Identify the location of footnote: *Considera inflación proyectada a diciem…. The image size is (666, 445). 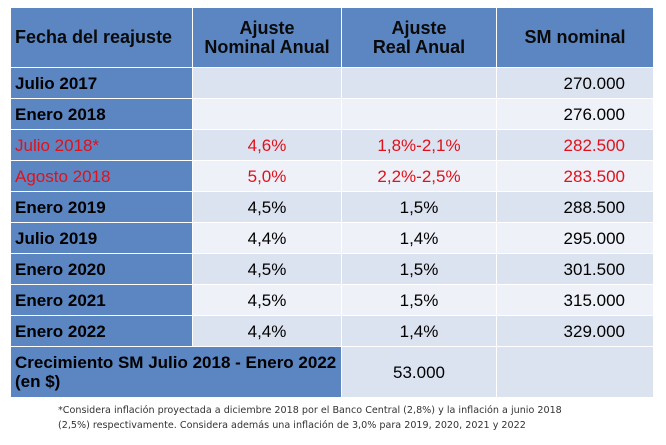
(348, 418).